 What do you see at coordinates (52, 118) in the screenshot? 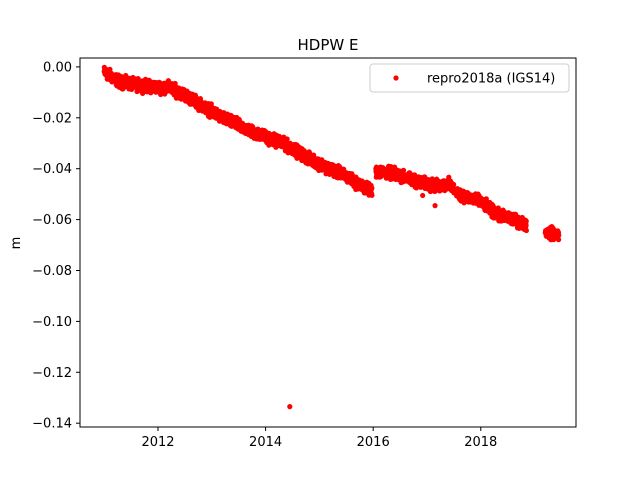
I see `y-tick-label: −0.02` at bounding box center [52, 118].